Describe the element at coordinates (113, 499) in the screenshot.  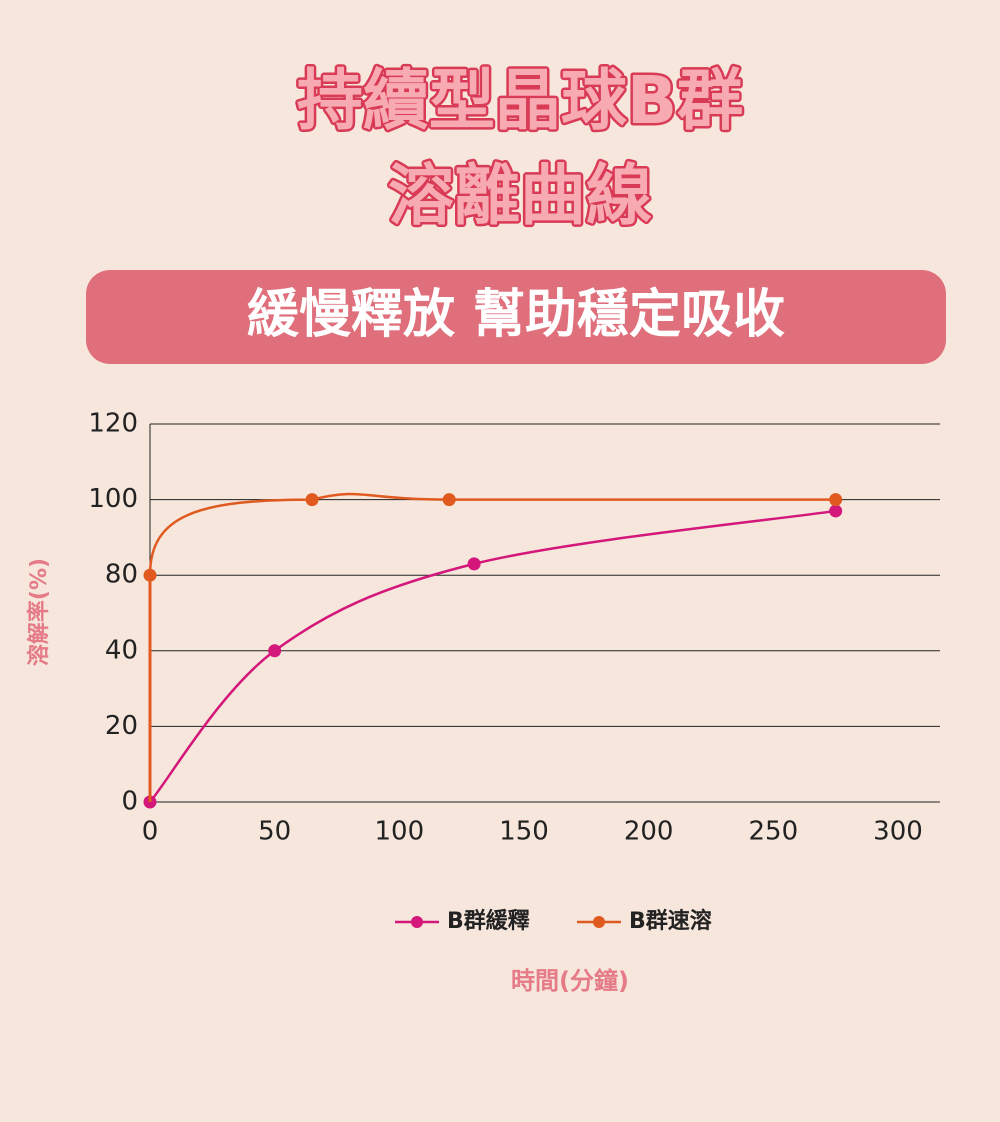
I see `y-tick-label: 100` at that location.